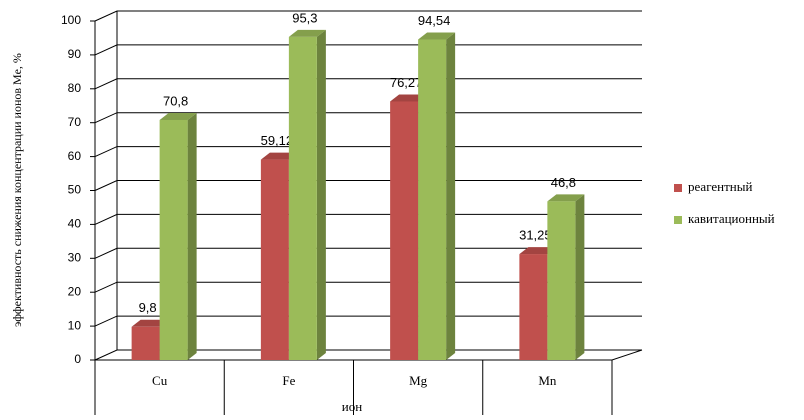  Describe the element at coordinates (75, 156) in the screenshot. I see `y-tick-label: 60` at that location.